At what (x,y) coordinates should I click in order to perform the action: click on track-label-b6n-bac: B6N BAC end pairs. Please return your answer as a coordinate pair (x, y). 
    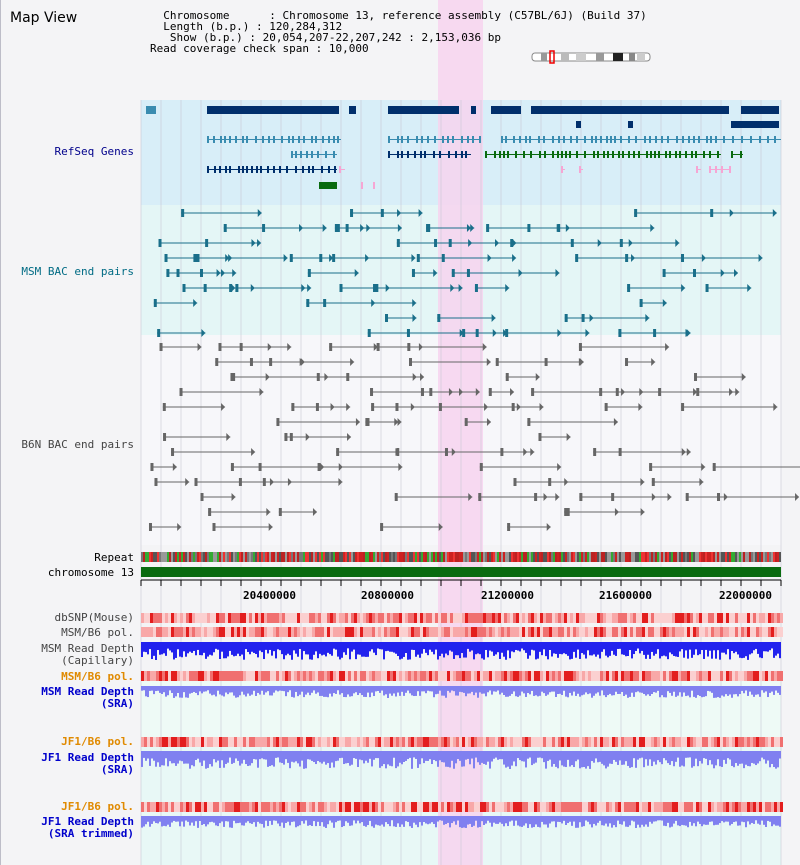
    Looking at the image, I should click on (77, 444).